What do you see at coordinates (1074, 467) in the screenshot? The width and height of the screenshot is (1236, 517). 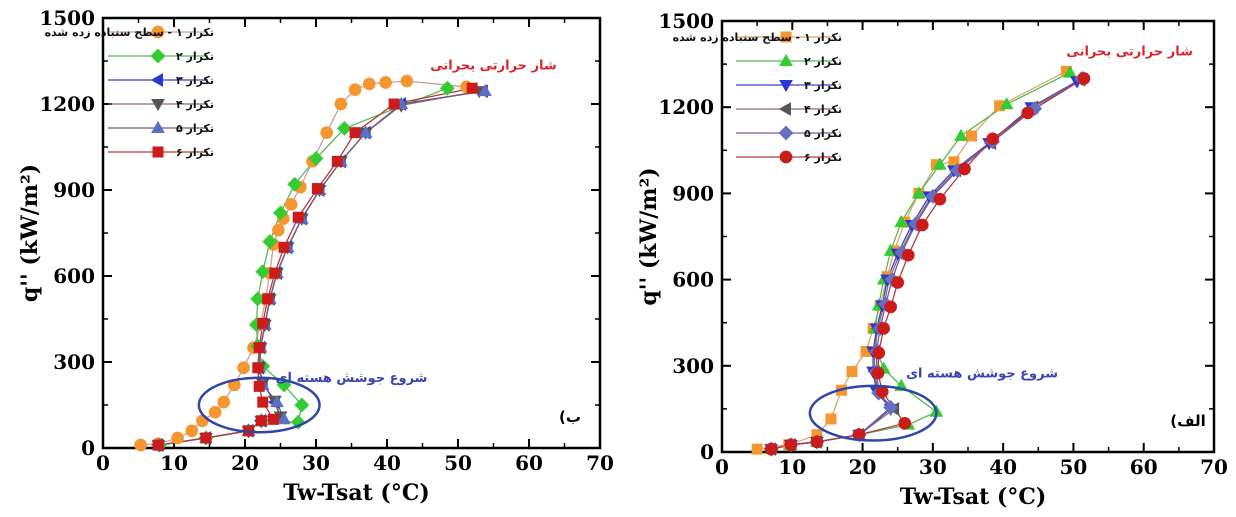 I see `x-tick-label: 50` at bounding box center [1074, 467].